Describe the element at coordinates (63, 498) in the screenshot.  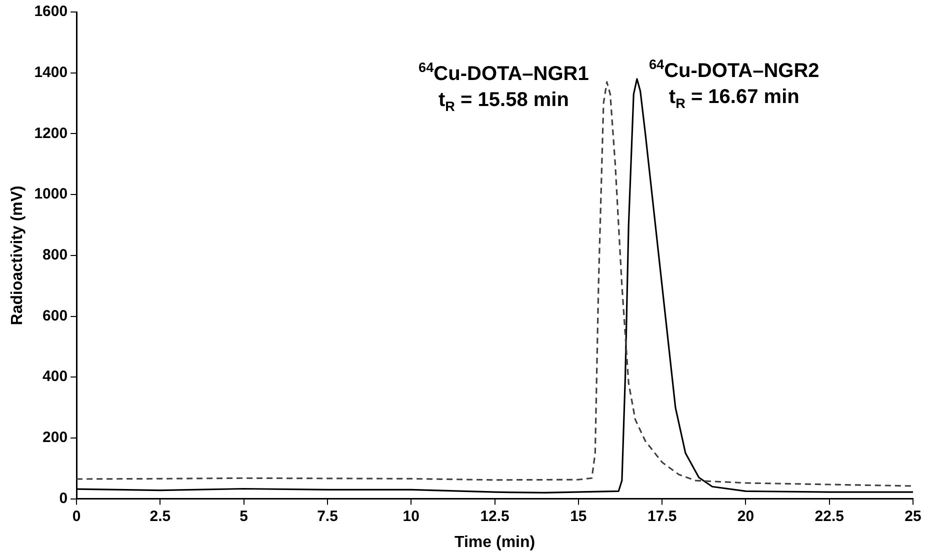
I see `y-tick-label: 0` at that location.